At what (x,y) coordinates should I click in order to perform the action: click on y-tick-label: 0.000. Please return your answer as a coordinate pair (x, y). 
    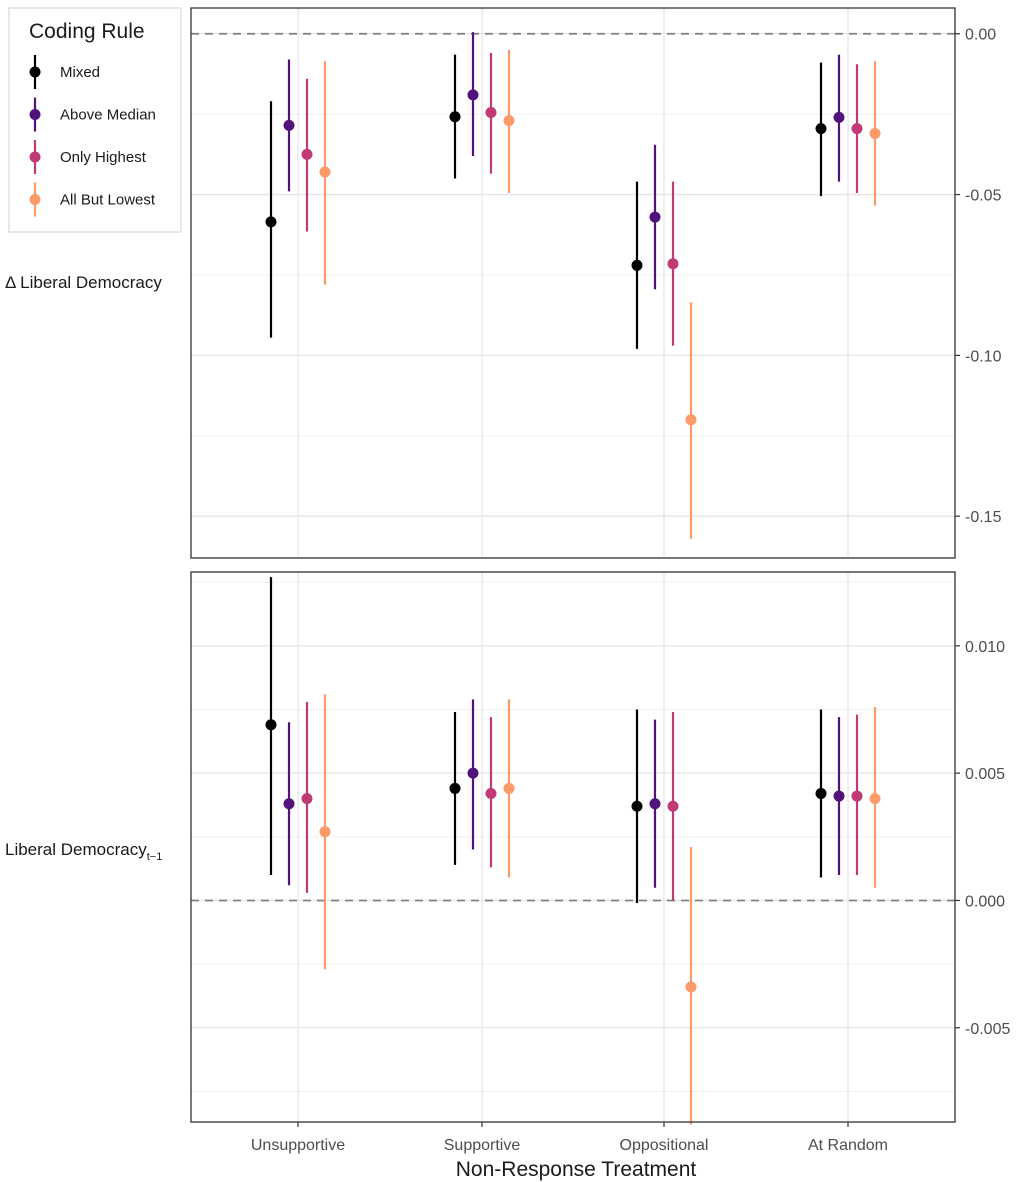
    Looking at the image, I should click on (985, 901).